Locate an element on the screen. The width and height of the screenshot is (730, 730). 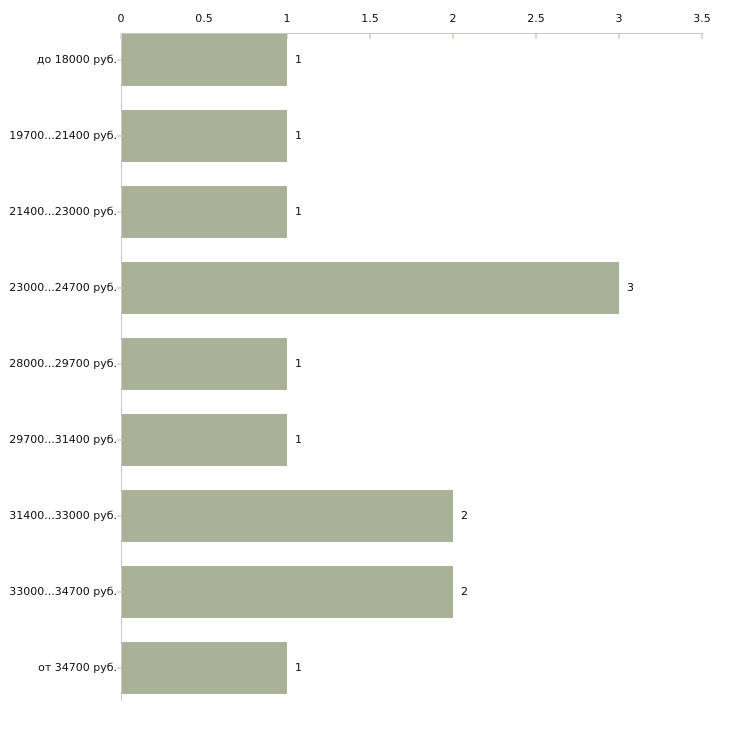
category-label: 33000...34700 руб. is located at coordinates (63, 591).